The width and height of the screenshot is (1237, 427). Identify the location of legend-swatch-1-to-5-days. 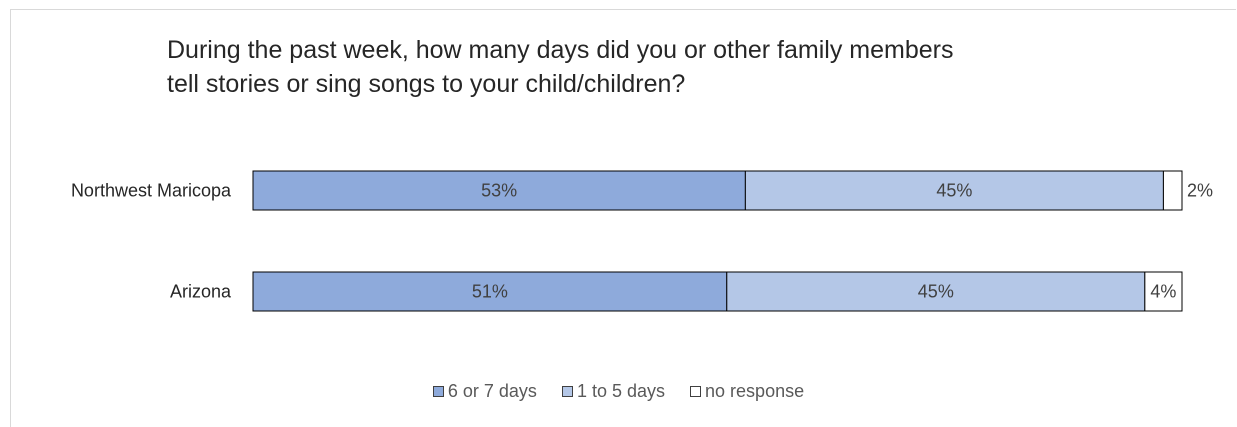
(567, 391).